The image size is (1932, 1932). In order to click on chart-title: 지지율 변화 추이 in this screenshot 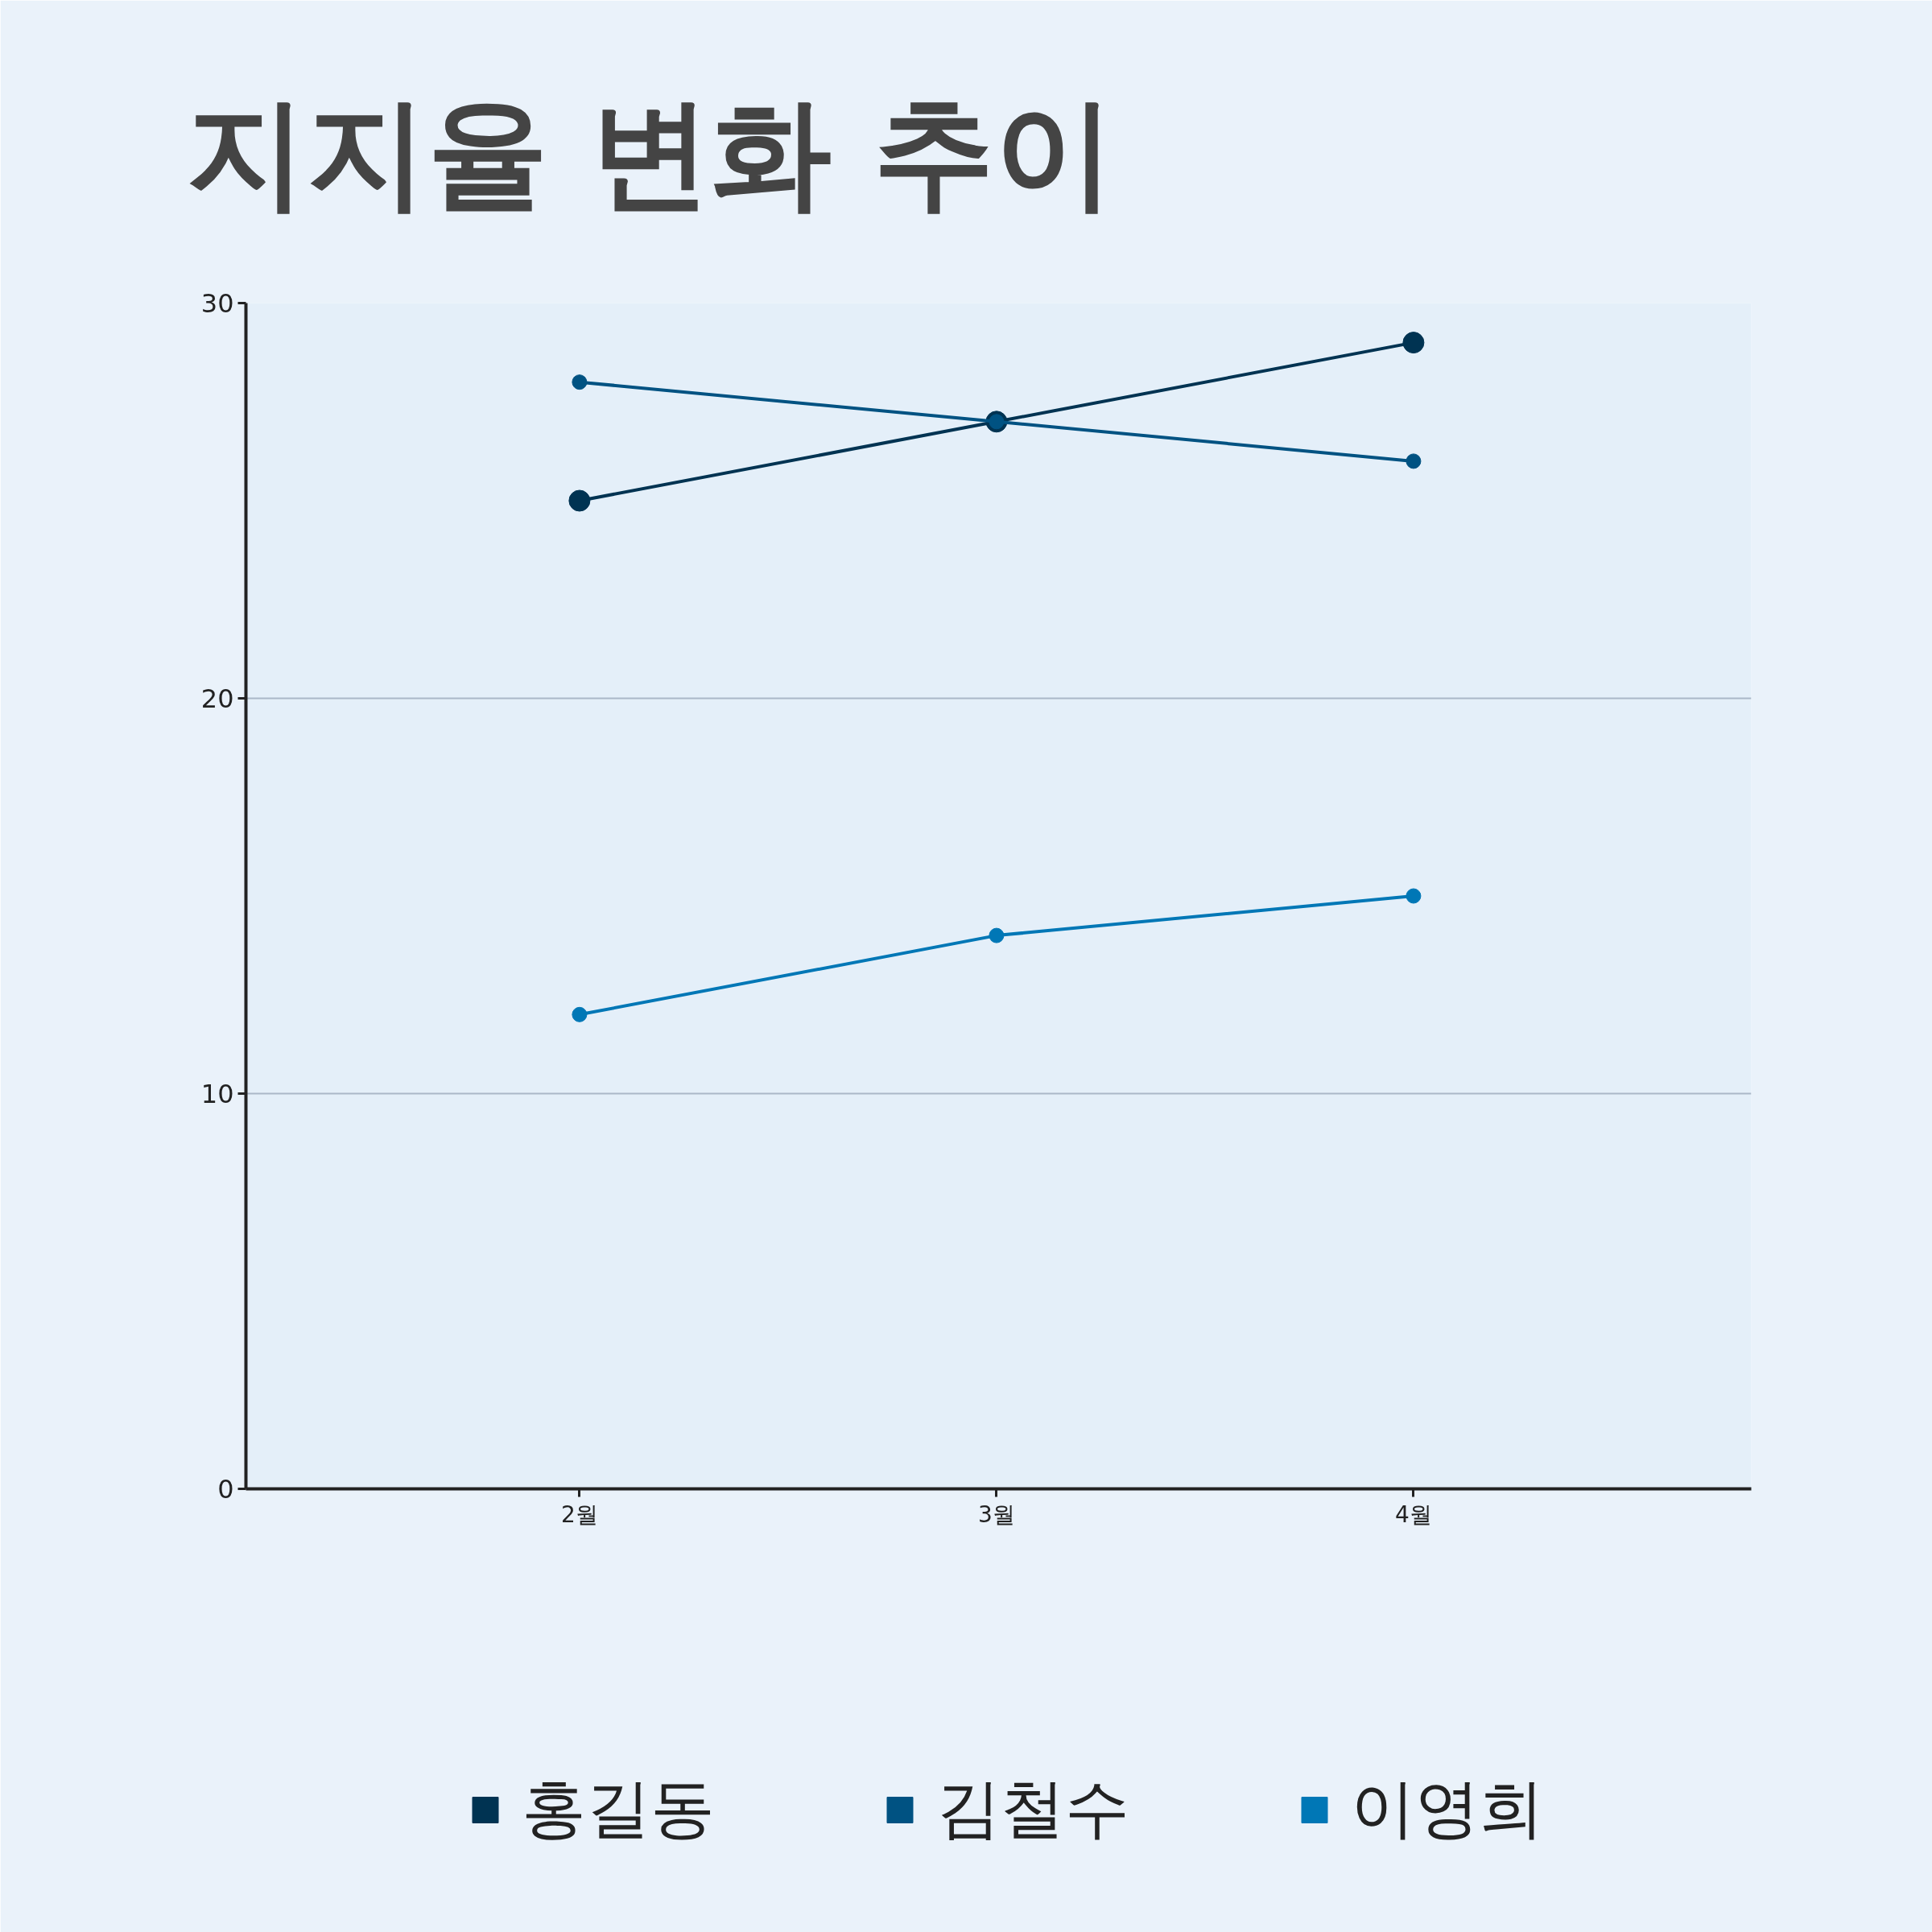, I will do `click(650, 152)`.